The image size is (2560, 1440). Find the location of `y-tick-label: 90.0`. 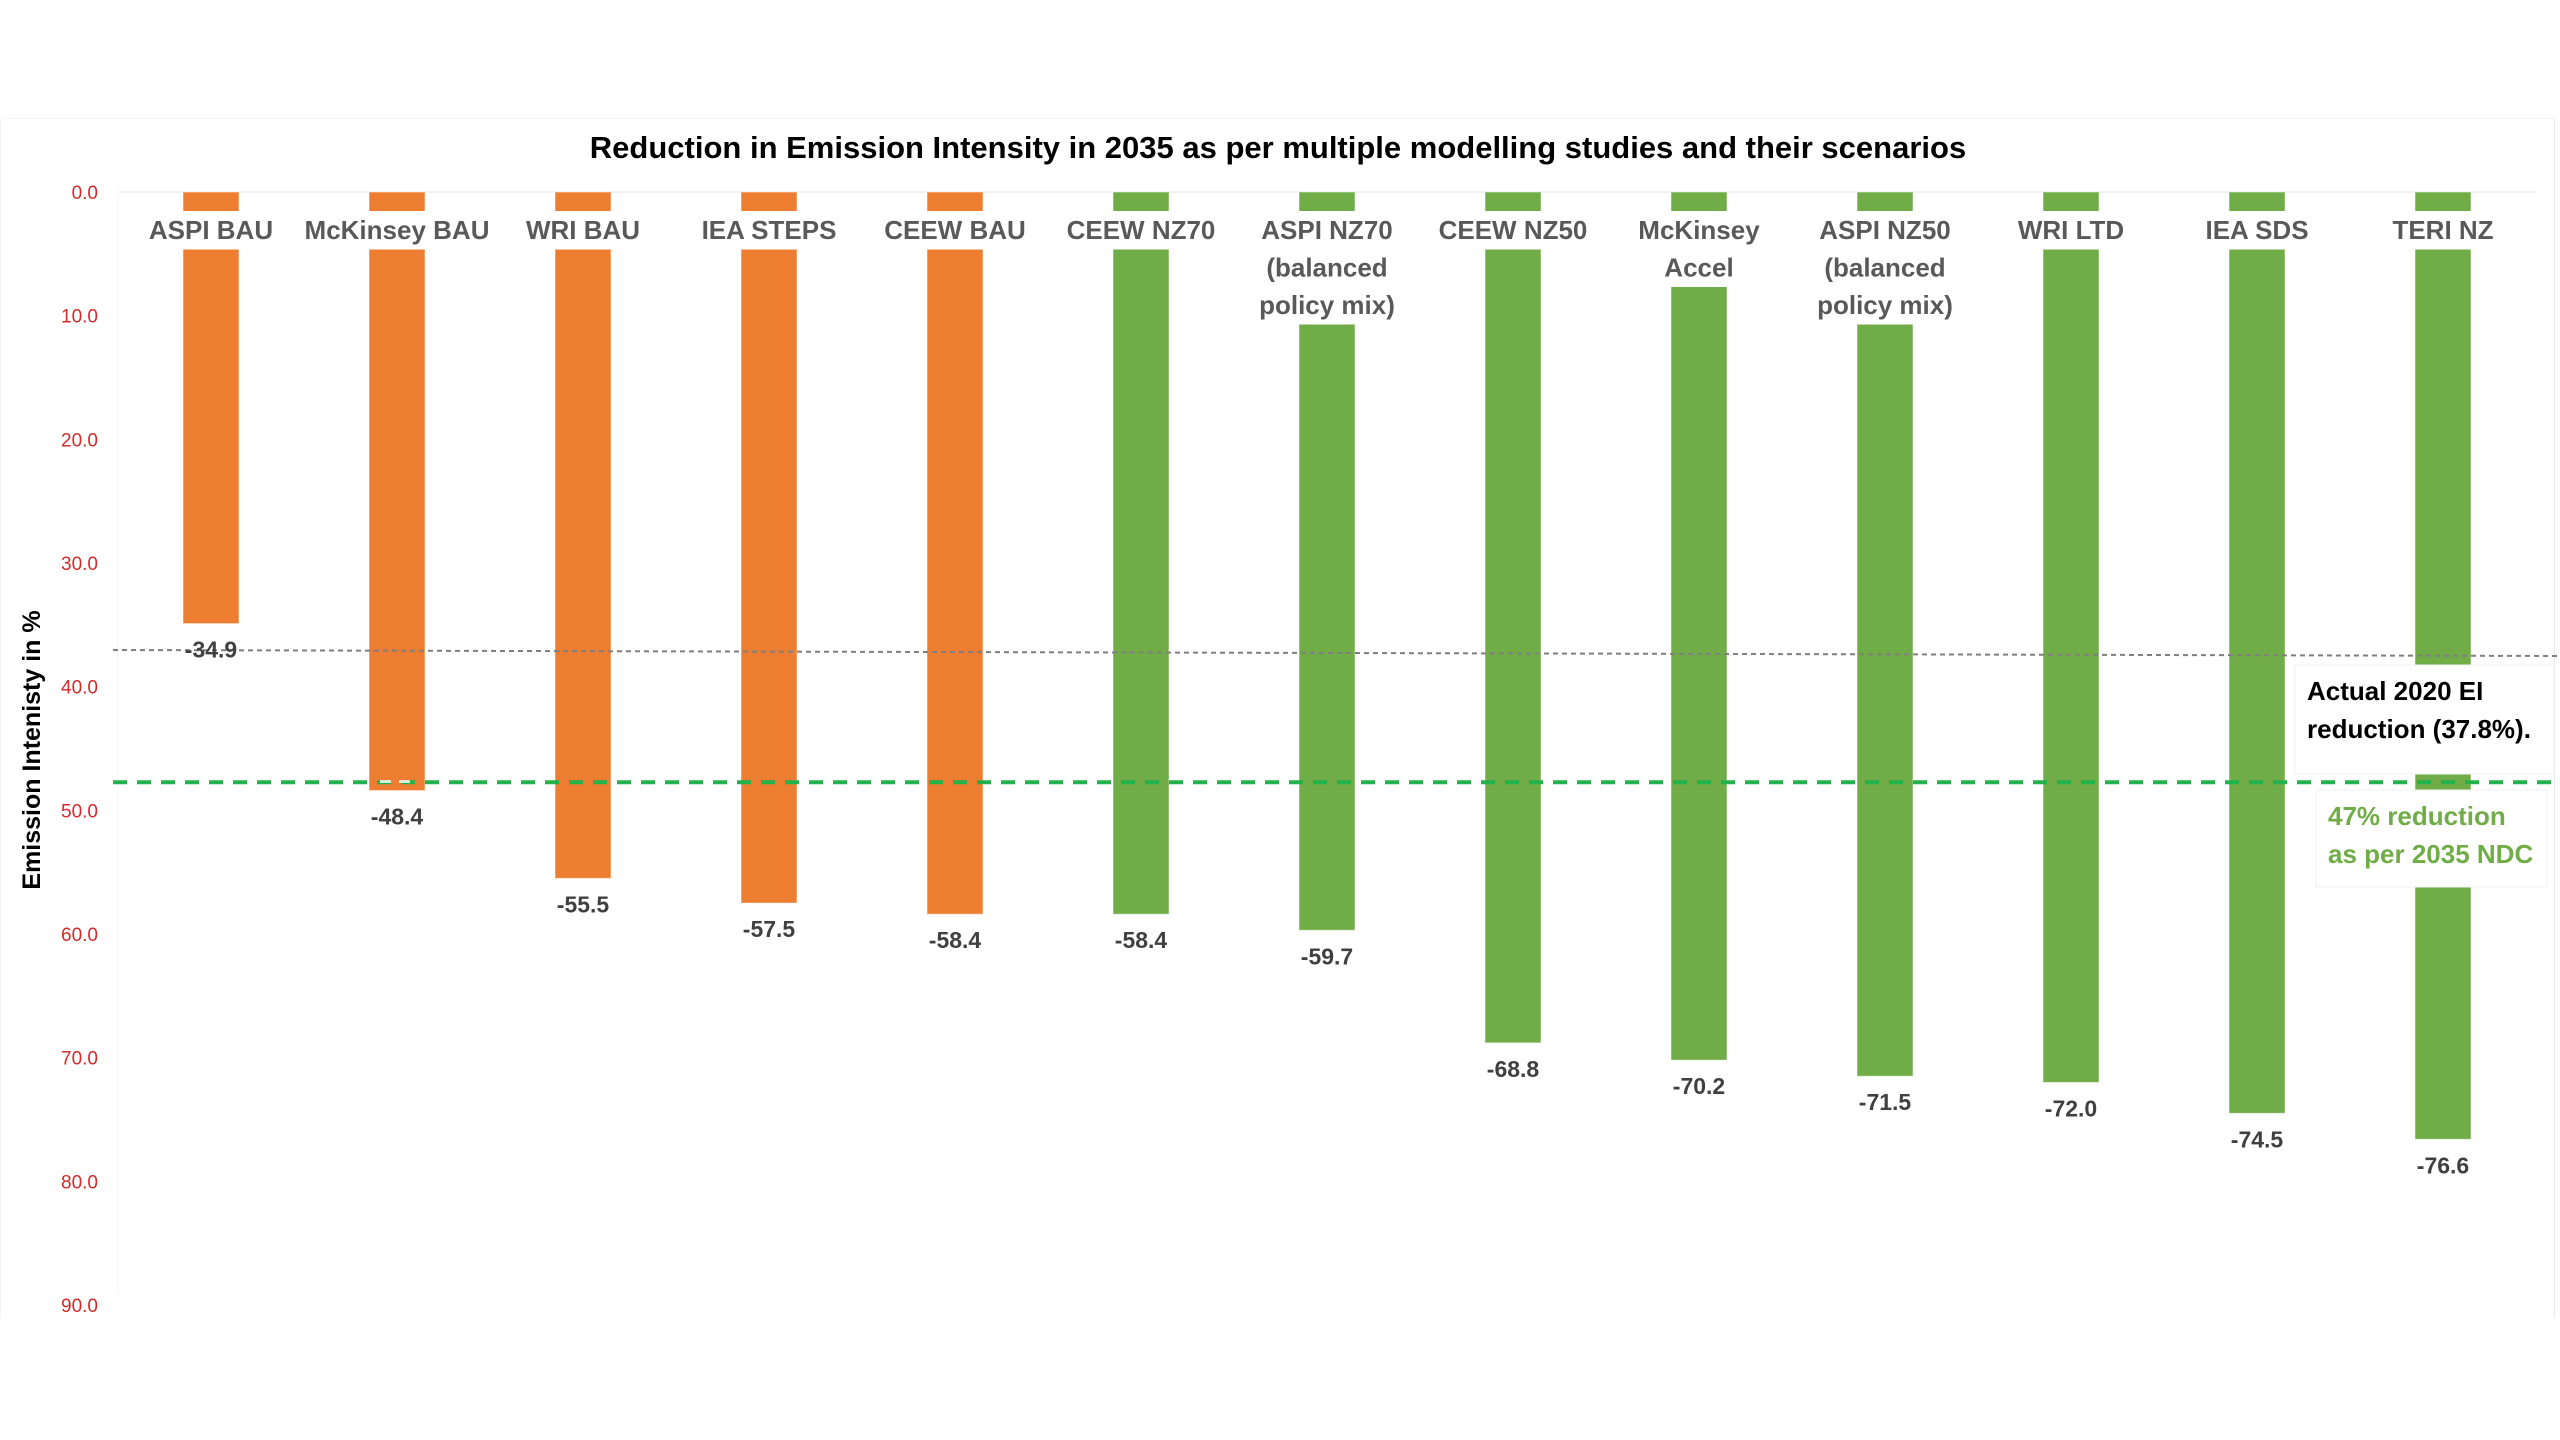

y-tick-label: 90.0 is located at coordinates (79, 1306).